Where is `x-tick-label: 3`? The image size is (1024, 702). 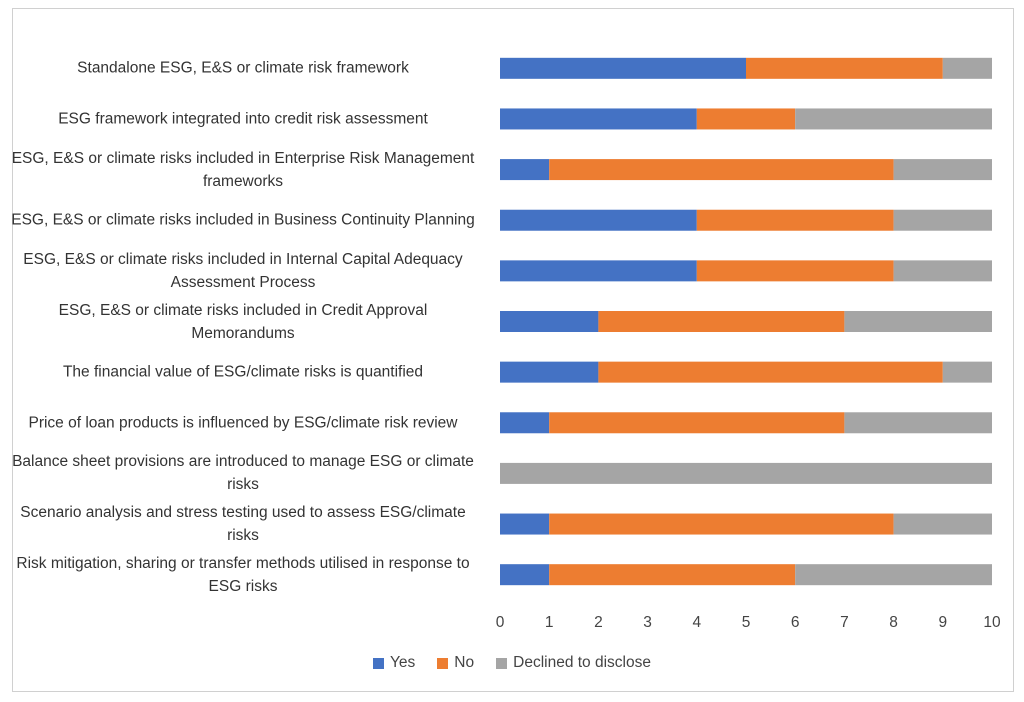 x-tick-label: 3 is located at coordinates (647, 622).